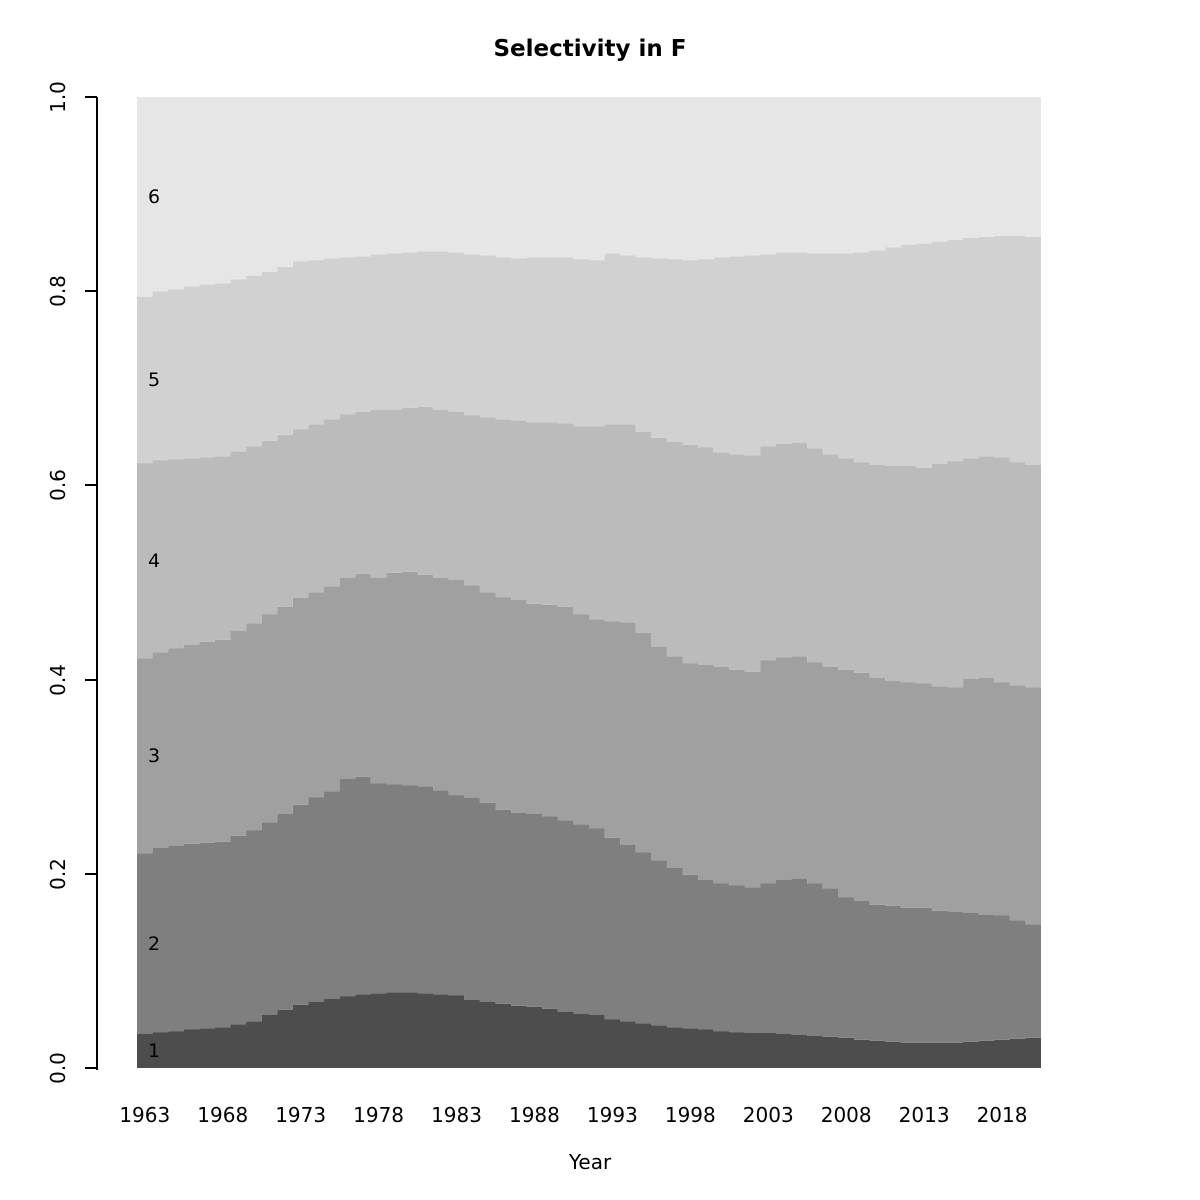  What do you see at coordinates (379, 1115) in the screenshot?
I see `x-axis-tick-label: 1978` at bounding box center [379, 1115].